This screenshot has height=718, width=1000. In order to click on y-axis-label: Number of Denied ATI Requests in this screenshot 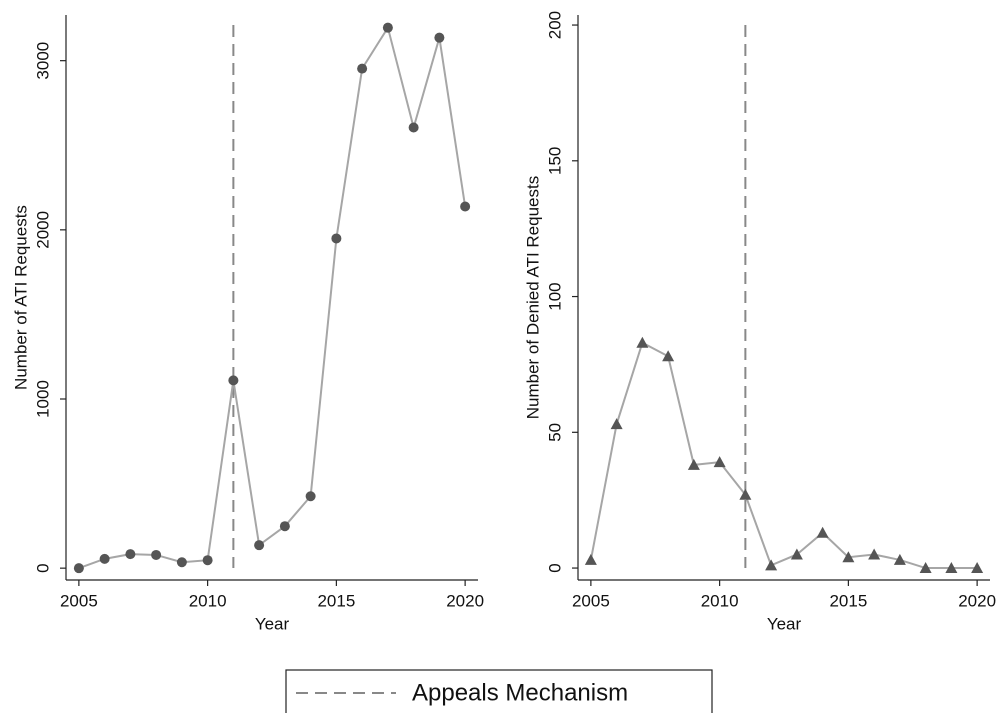, I will do `click(532, 297)`.